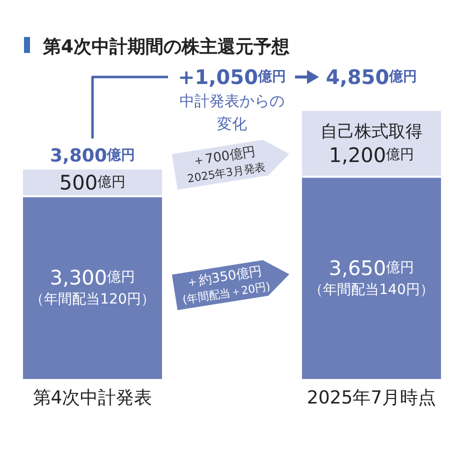  What do you see at coordinates (371, 144) in the screenshot?
I see `data-label: 自己株式取得1,200億円` at bounding box center [371, 144].